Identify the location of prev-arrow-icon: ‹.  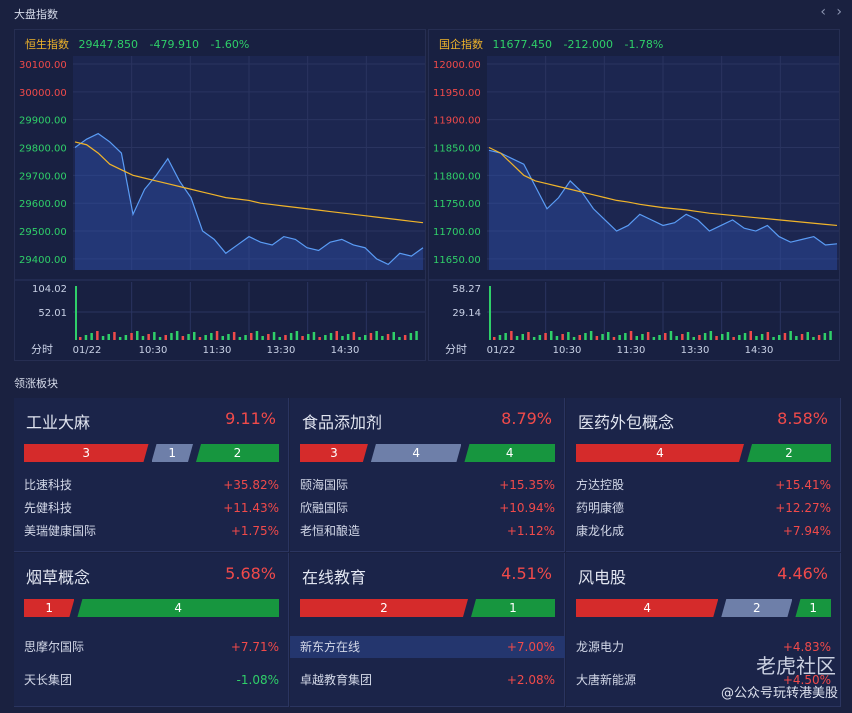
(823, 12).